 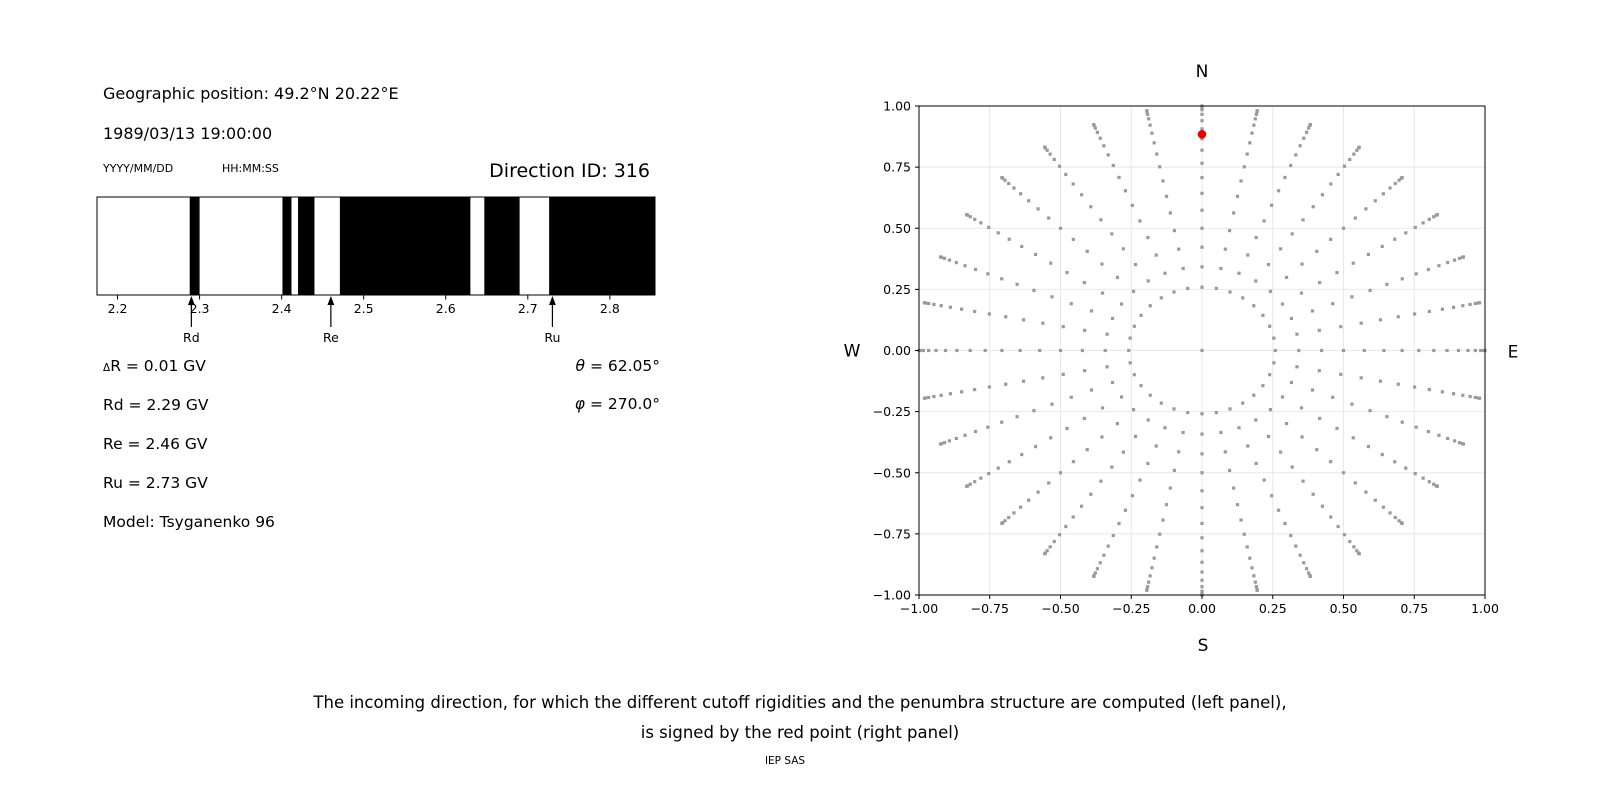 I want to click on forbidden-band, so click(x=194, y=246).